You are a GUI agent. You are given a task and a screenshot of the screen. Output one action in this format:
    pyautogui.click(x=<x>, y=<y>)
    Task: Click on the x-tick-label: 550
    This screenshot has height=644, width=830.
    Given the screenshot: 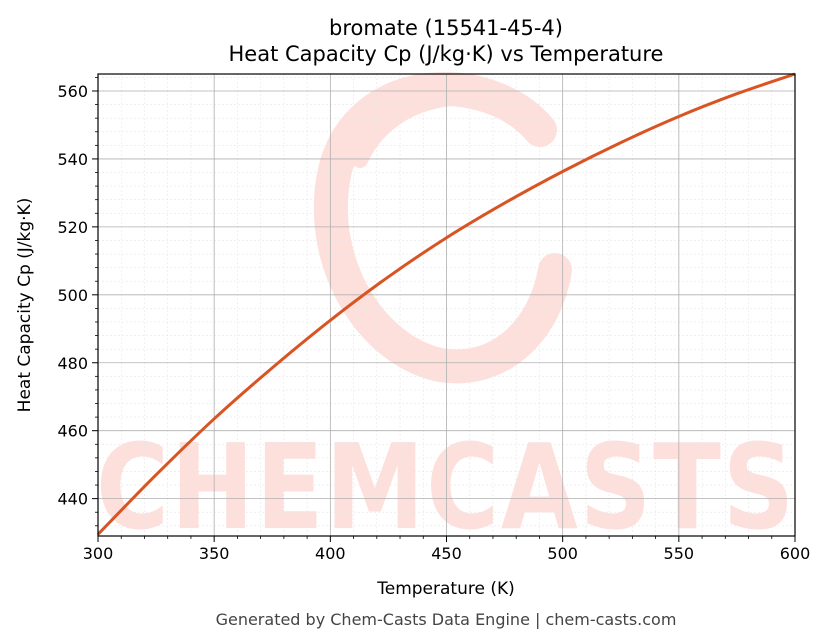 What is the action you would take?
    pyautogui.click(x=679, y=553)
    